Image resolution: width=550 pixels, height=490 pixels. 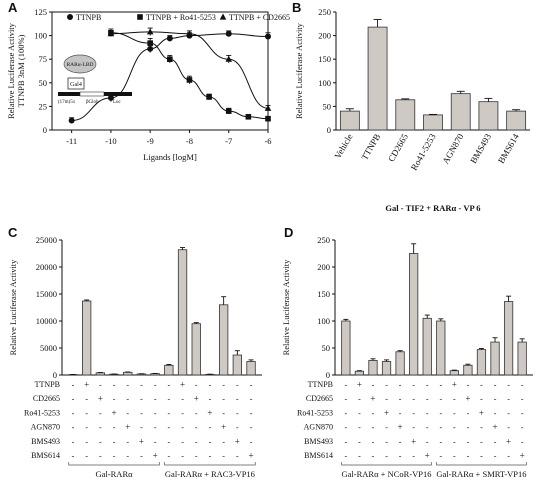 What do you see at coordinates (452, 149) in the screenshot?
I see `panel-b-category-label: AGN870` at bounding box center [452, 149].